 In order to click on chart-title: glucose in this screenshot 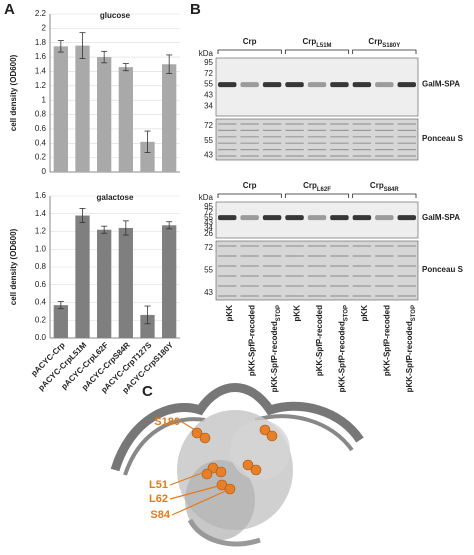, I will do `click(115, 15)`.